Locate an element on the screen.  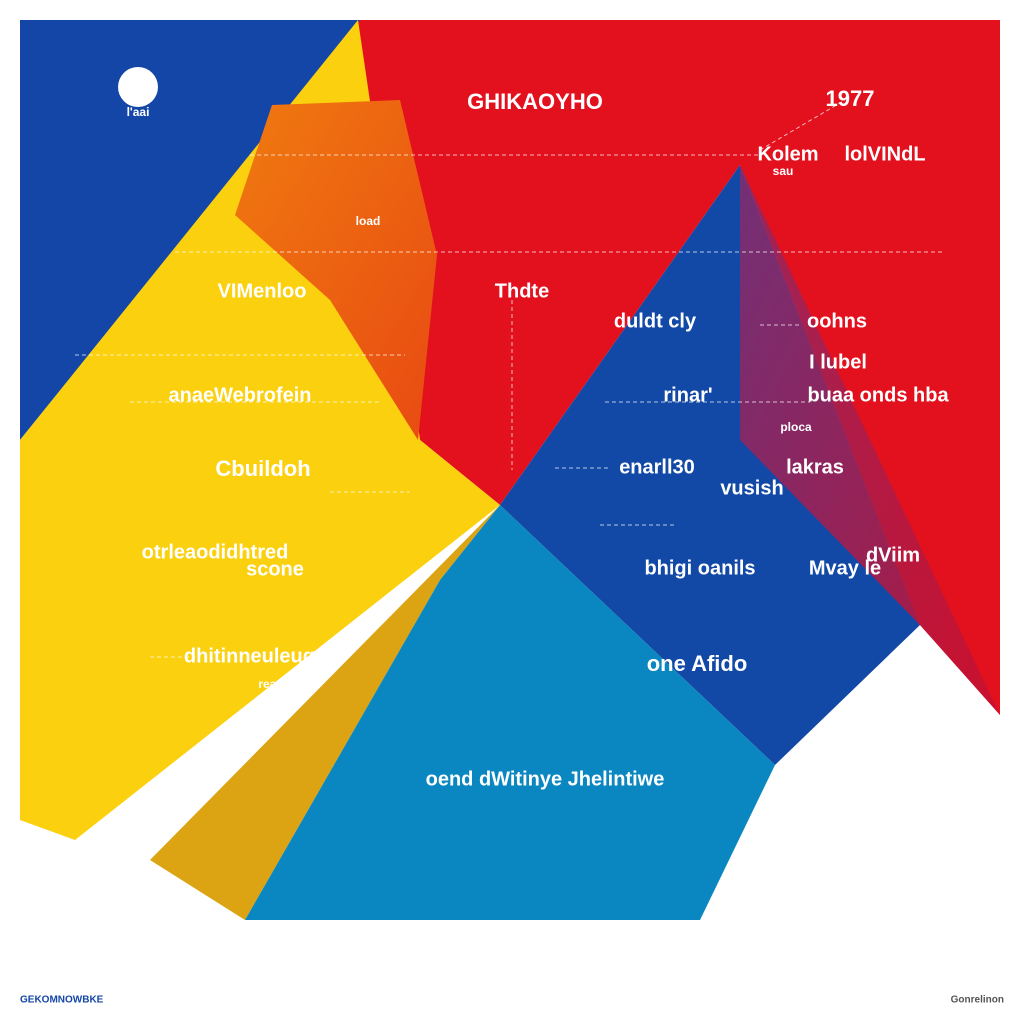
title: GHIKAOYHO is located at coordinates (535, 101).